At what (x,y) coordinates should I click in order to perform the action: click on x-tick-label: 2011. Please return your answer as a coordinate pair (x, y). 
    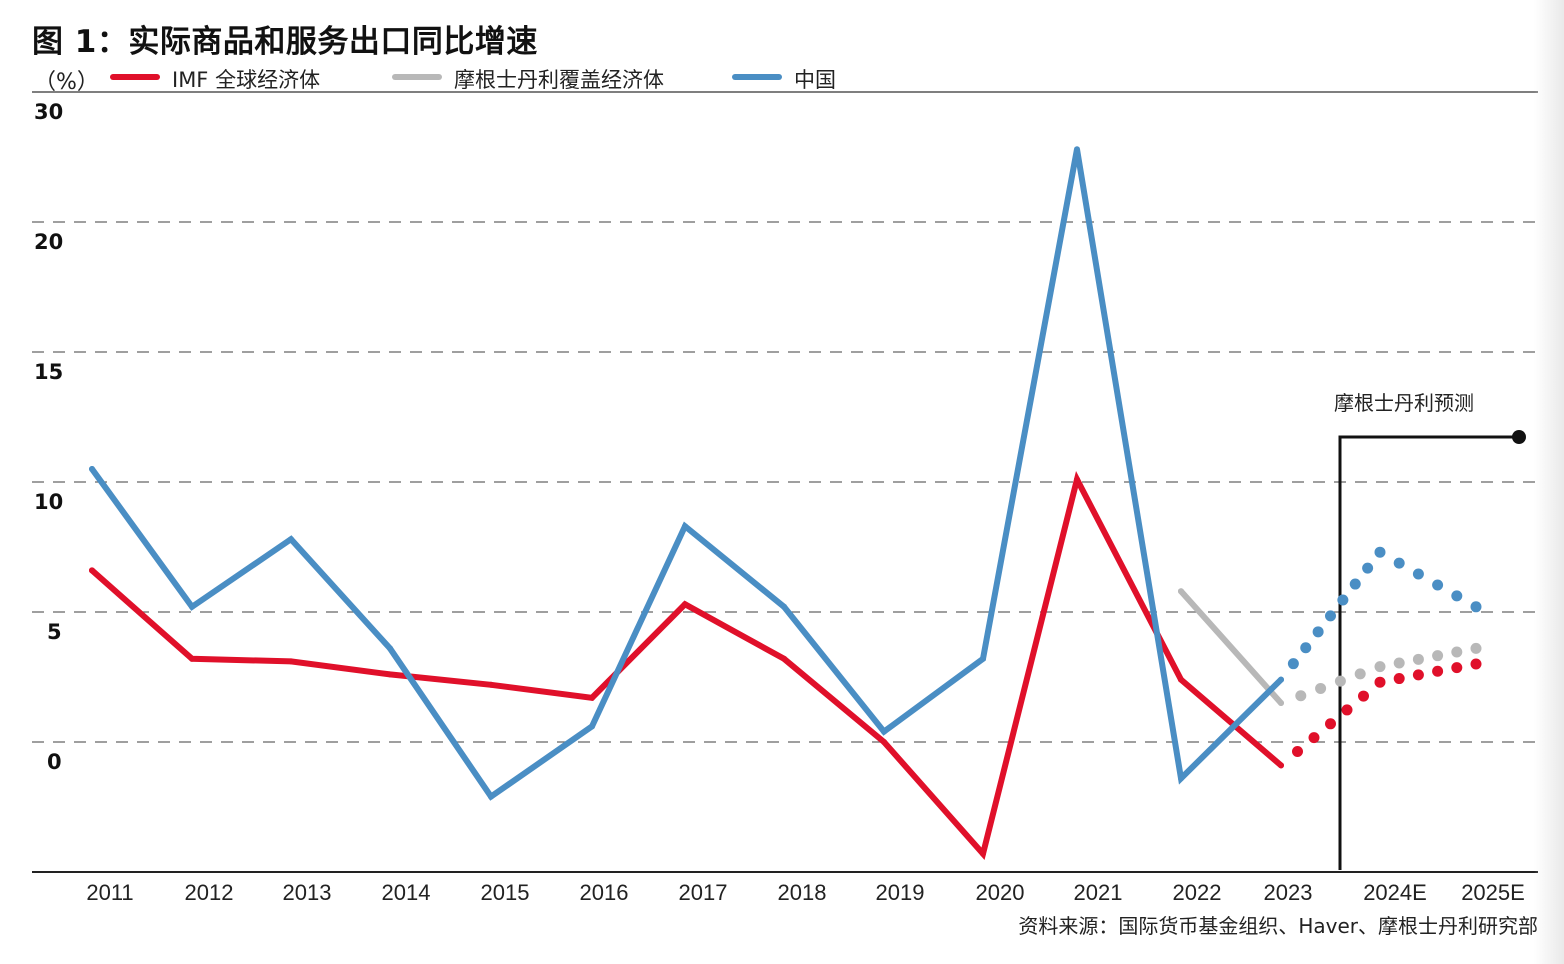
    Looking at the image, I should click on (109, 892).